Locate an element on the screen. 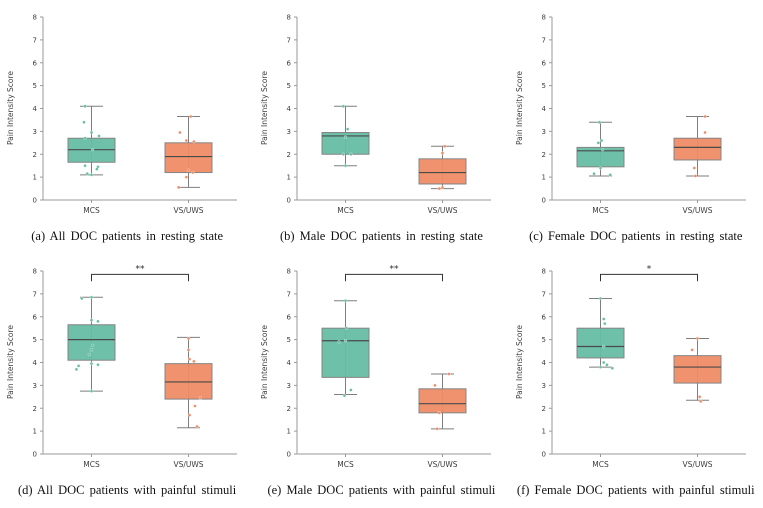  subplot-a-caption: (a) All DOC patients in resting state is located at coordinates (127, 236).